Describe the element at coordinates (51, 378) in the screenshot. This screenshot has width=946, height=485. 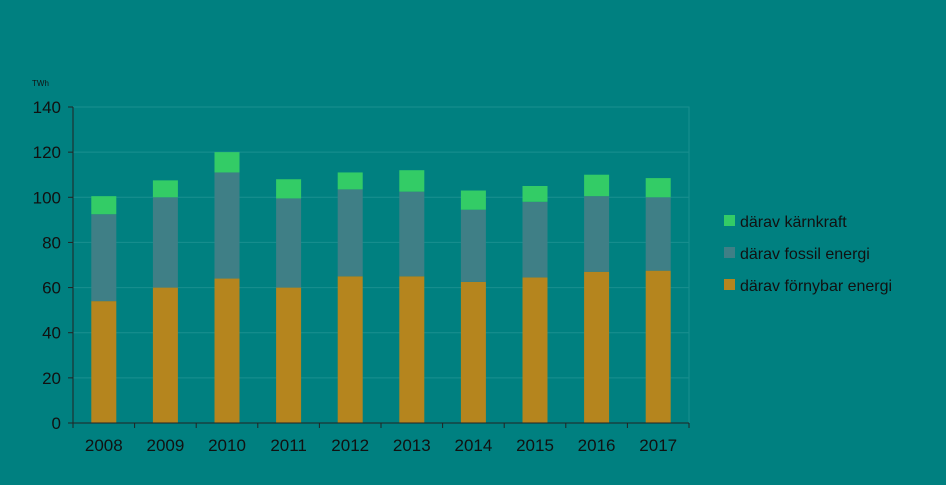
I see `y-tick-label: 20` at that location.